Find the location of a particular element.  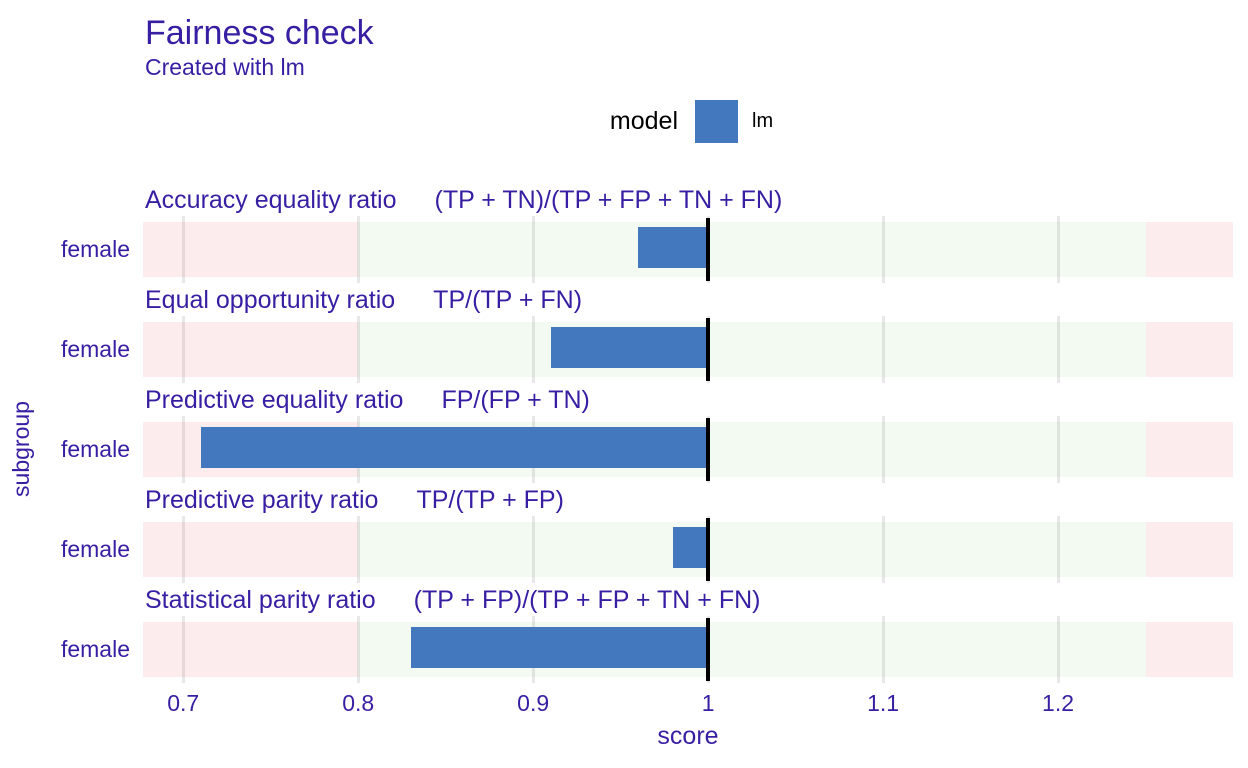

metric-title: Equal opportunity ratio TP/(TP + FN) is located at coordinates (363, 300).